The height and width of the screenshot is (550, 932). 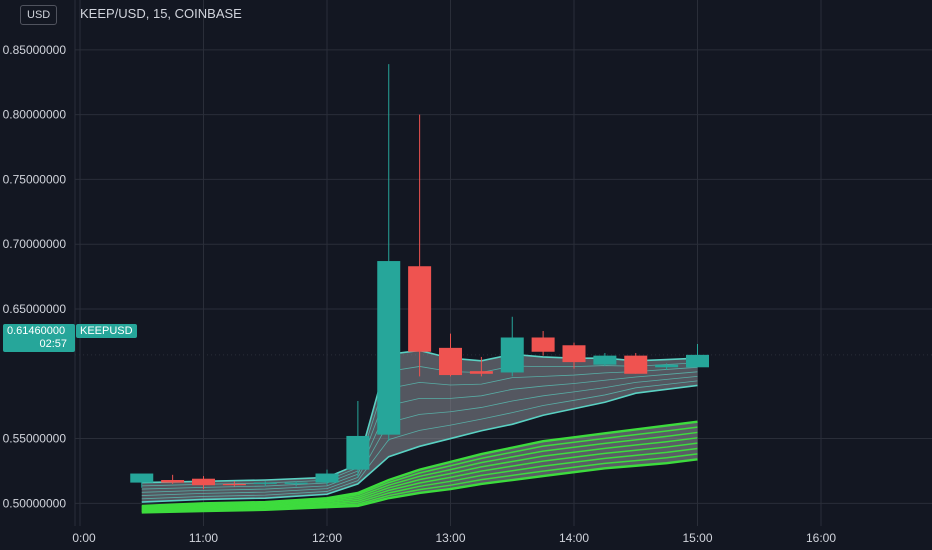 What do you see at coordinates (574, 538) in the screenshot?
I see `x-tick-label: 14:00` at bounding box center [574, 538].